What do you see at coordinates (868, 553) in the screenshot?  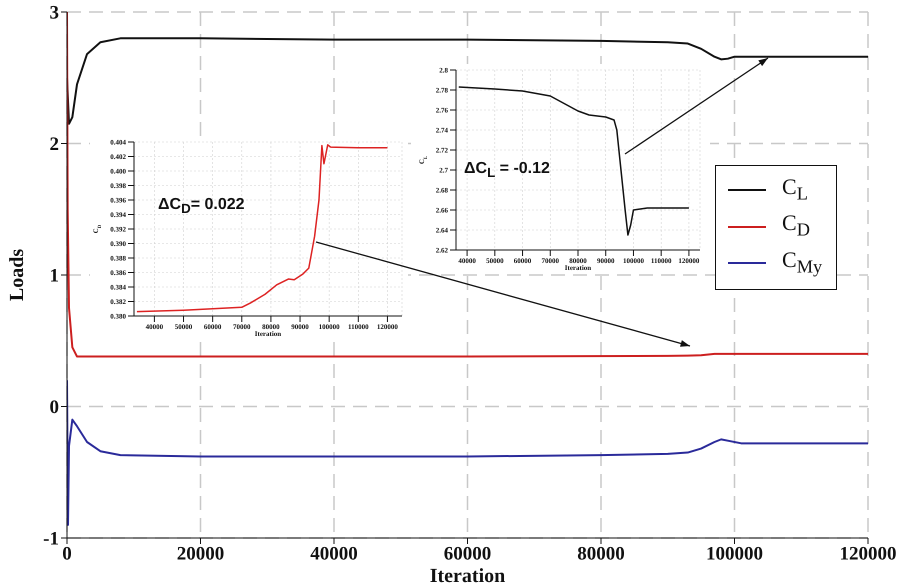 I see `x-tick-label: 120000` at bounding box center [868, 553].